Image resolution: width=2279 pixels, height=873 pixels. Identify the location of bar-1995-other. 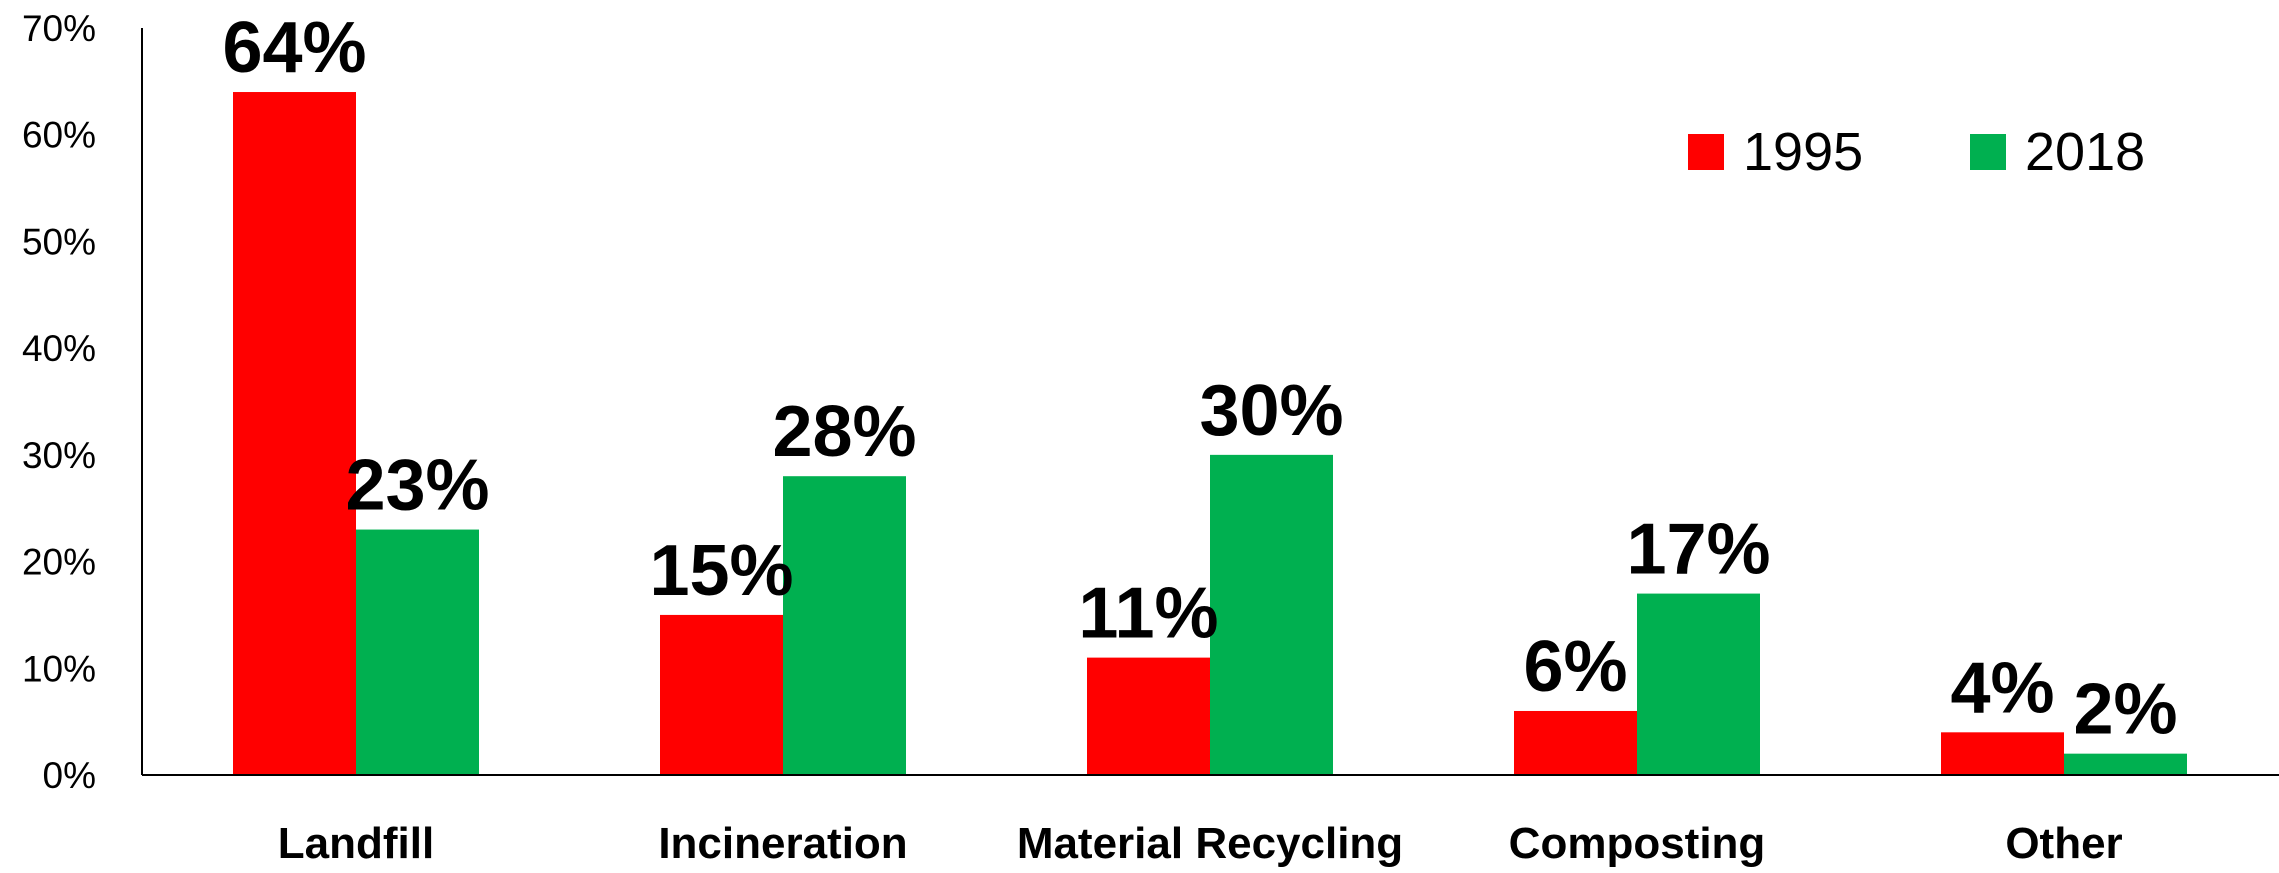
(2002, 753).